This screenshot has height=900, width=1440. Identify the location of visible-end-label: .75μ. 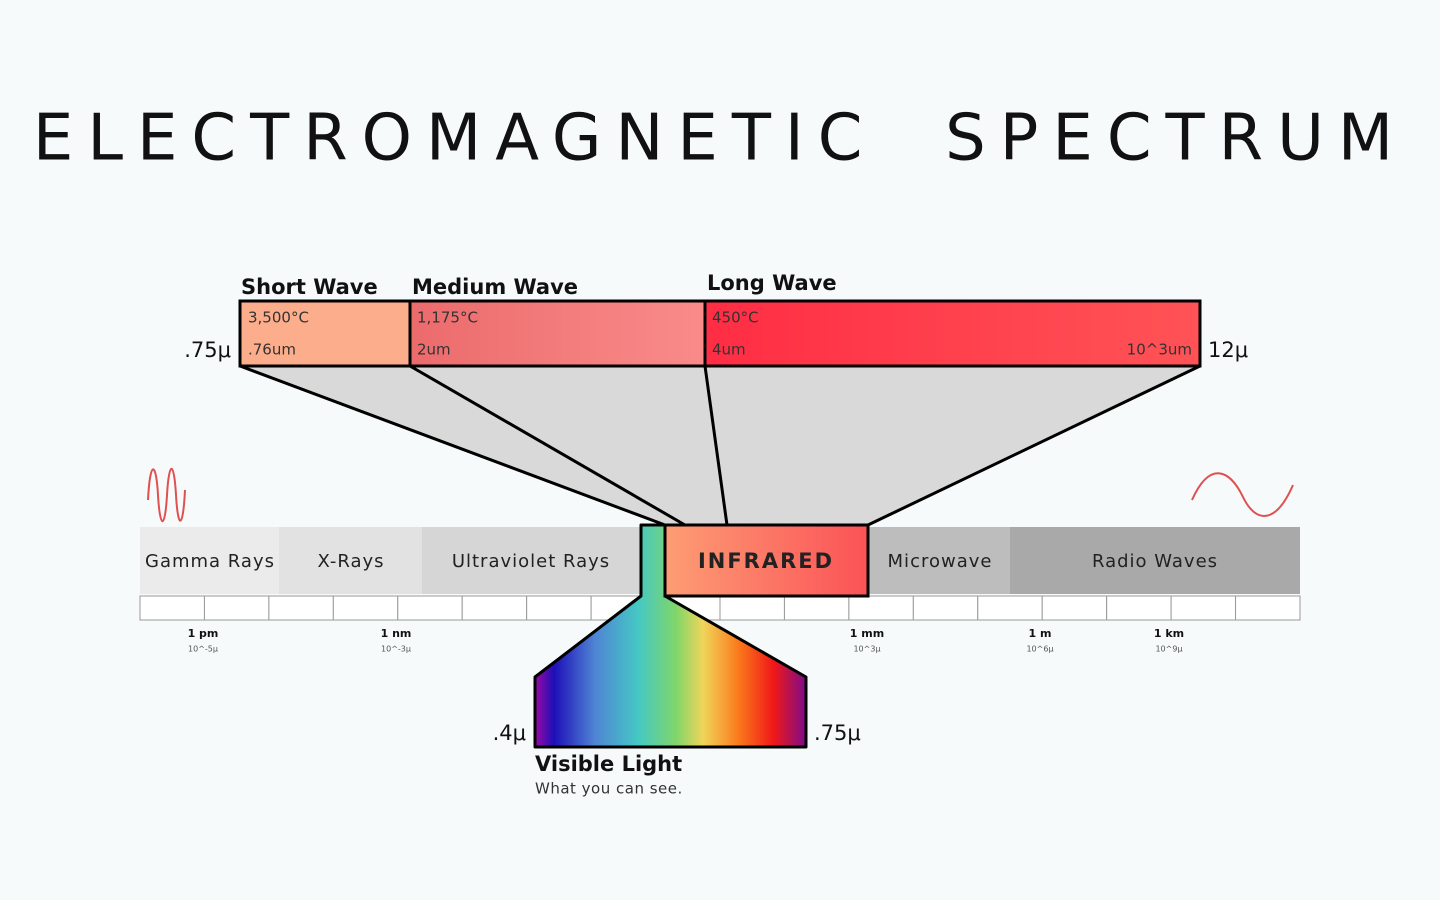
(837, 733).